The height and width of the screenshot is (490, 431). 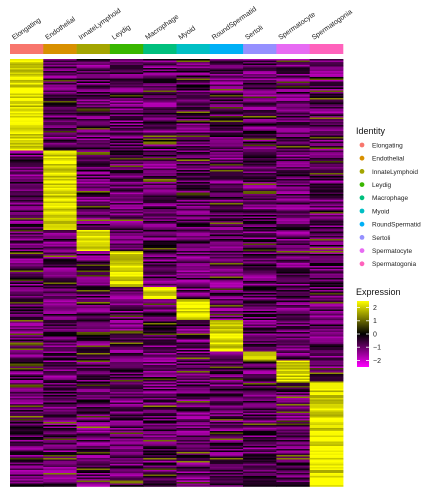 I want to click on cluster-label-endothelial: Endothelial, so click(x=60, y=29).